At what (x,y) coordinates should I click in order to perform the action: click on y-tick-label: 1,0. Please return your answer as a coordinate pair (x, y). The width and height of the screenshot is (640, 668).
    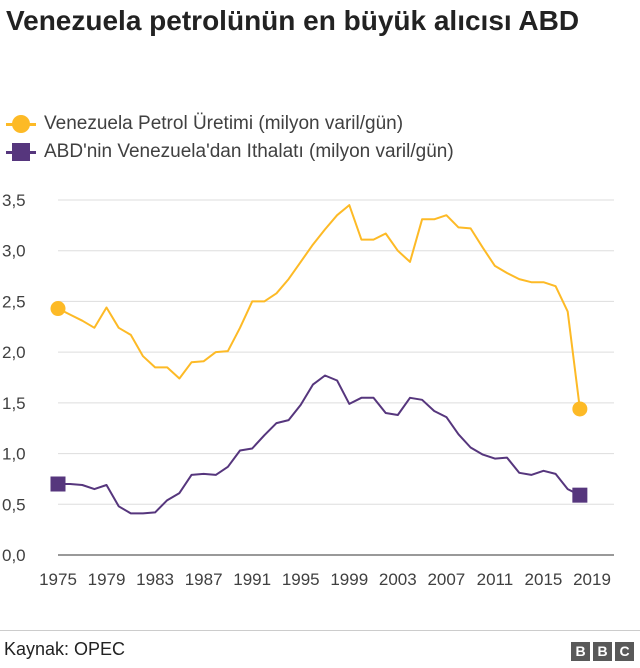
    Looking at the image, I should click on (14, 454).